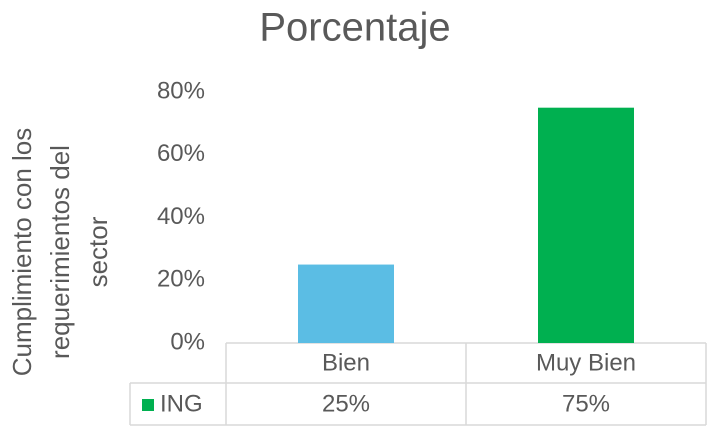 This screenshot has height=439, width=707. What do you see at coordinates (181, 216) in the screenshot?
I see `y-tick-label: 40%` at bounding box center [181, 216].